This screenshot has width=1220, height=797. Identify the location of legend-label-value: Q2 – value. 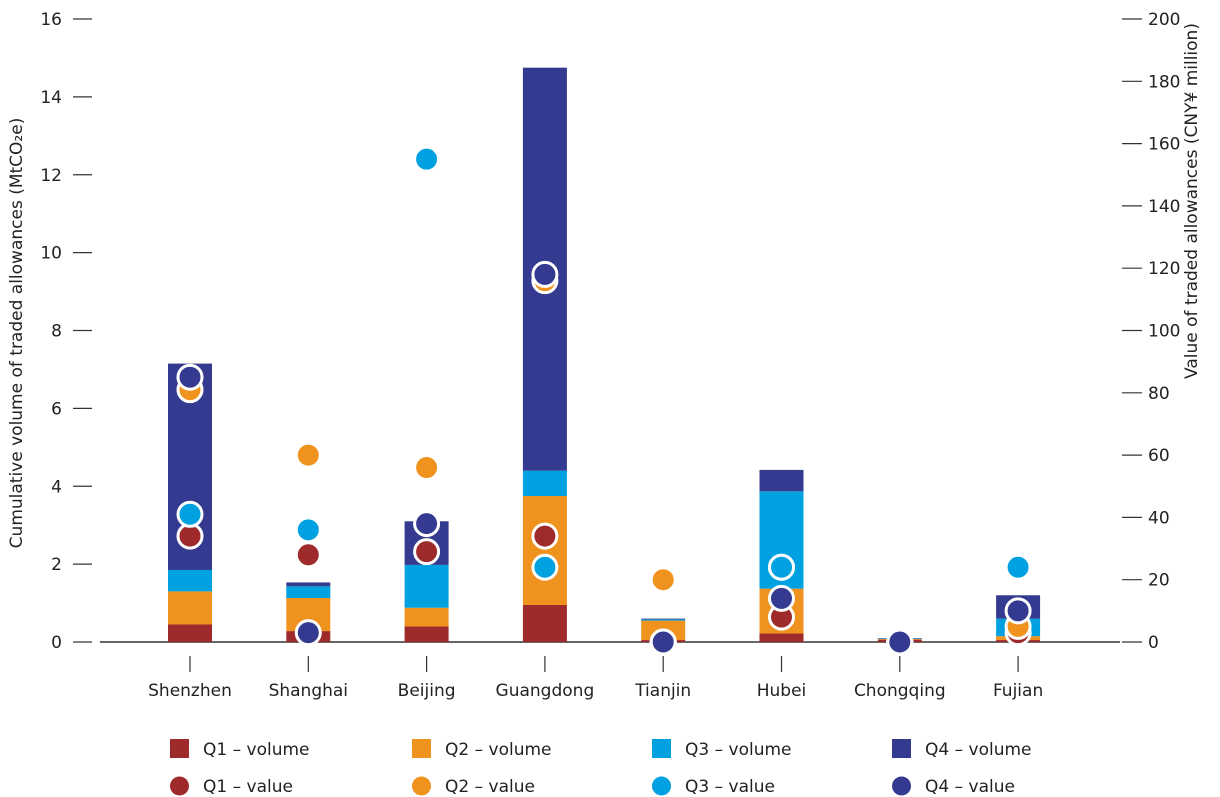
(490, 787).